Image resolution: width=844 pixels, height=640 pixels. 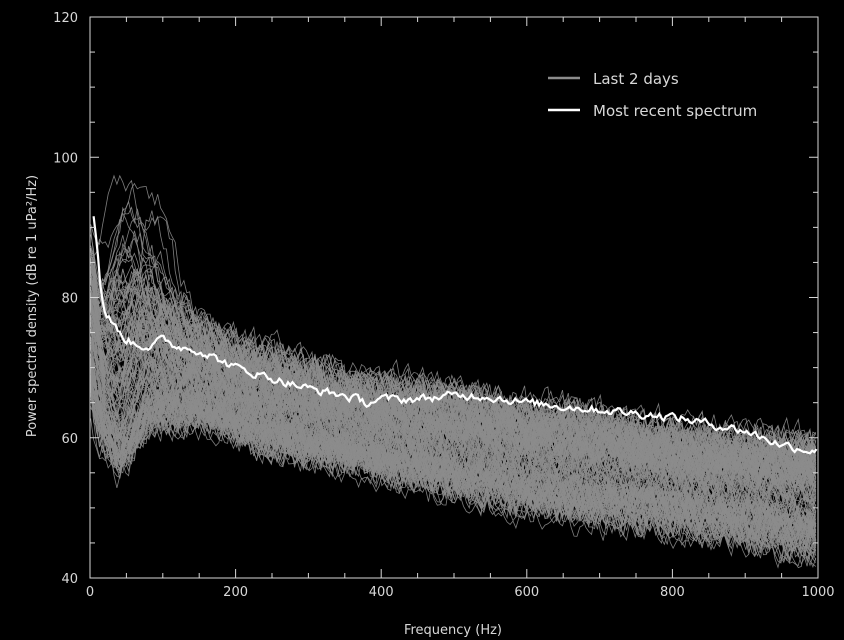 I want to click on x-tick-label: 0, so click(x=90, y=592).